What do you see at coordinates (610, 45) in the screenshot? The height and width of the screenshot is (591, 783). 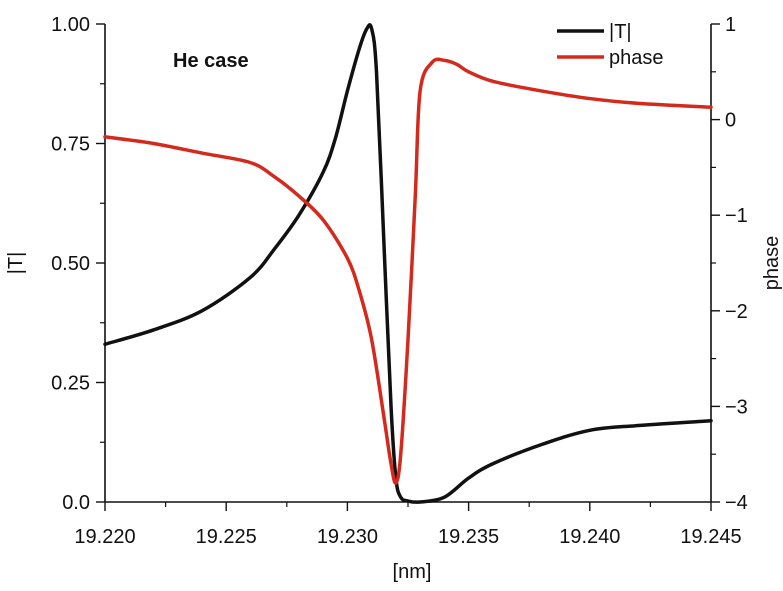 I see `legend: |T| phase` at bounding box center [610, 45].